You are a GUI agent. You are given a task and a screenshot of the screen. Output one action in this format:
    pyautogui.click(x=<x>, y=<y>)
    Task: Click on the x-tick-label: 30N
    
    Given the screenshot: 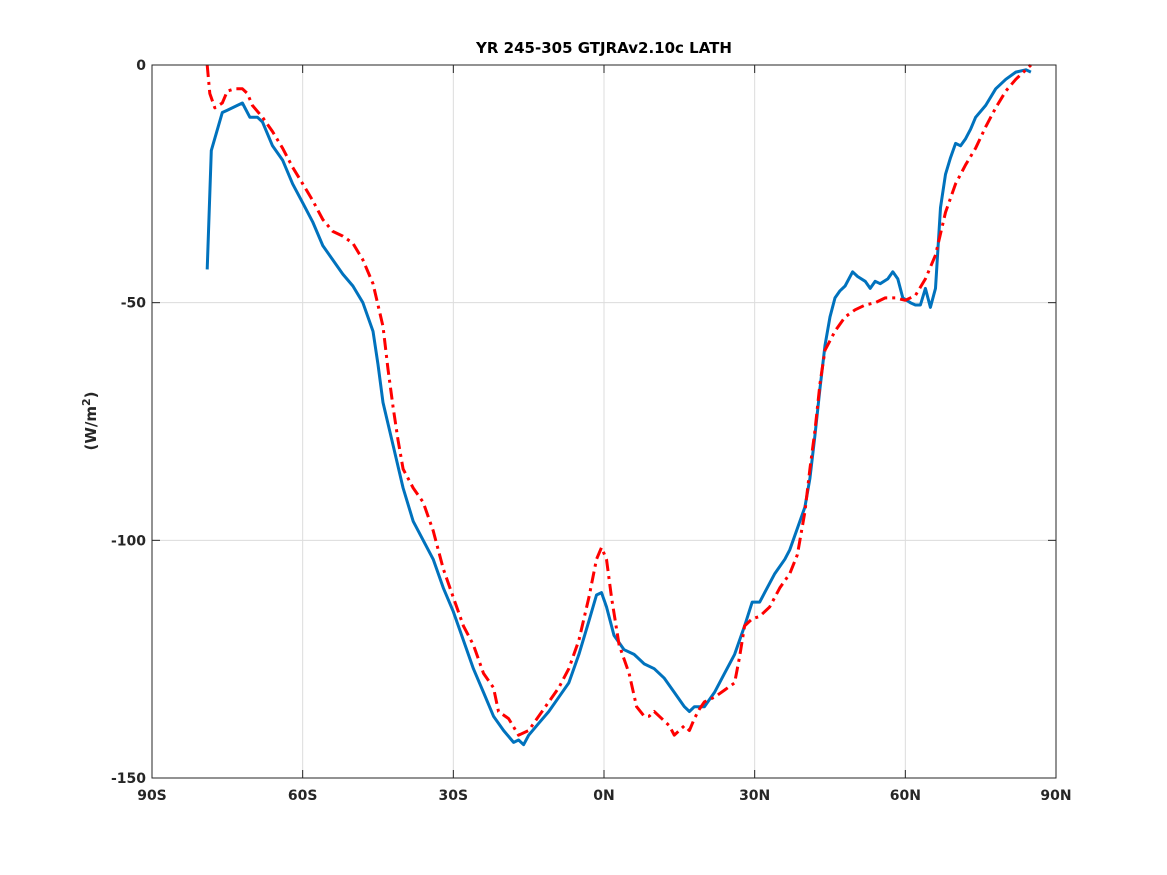 What is the action you would take?
    pyautogui.click(x=754, y=796)
    